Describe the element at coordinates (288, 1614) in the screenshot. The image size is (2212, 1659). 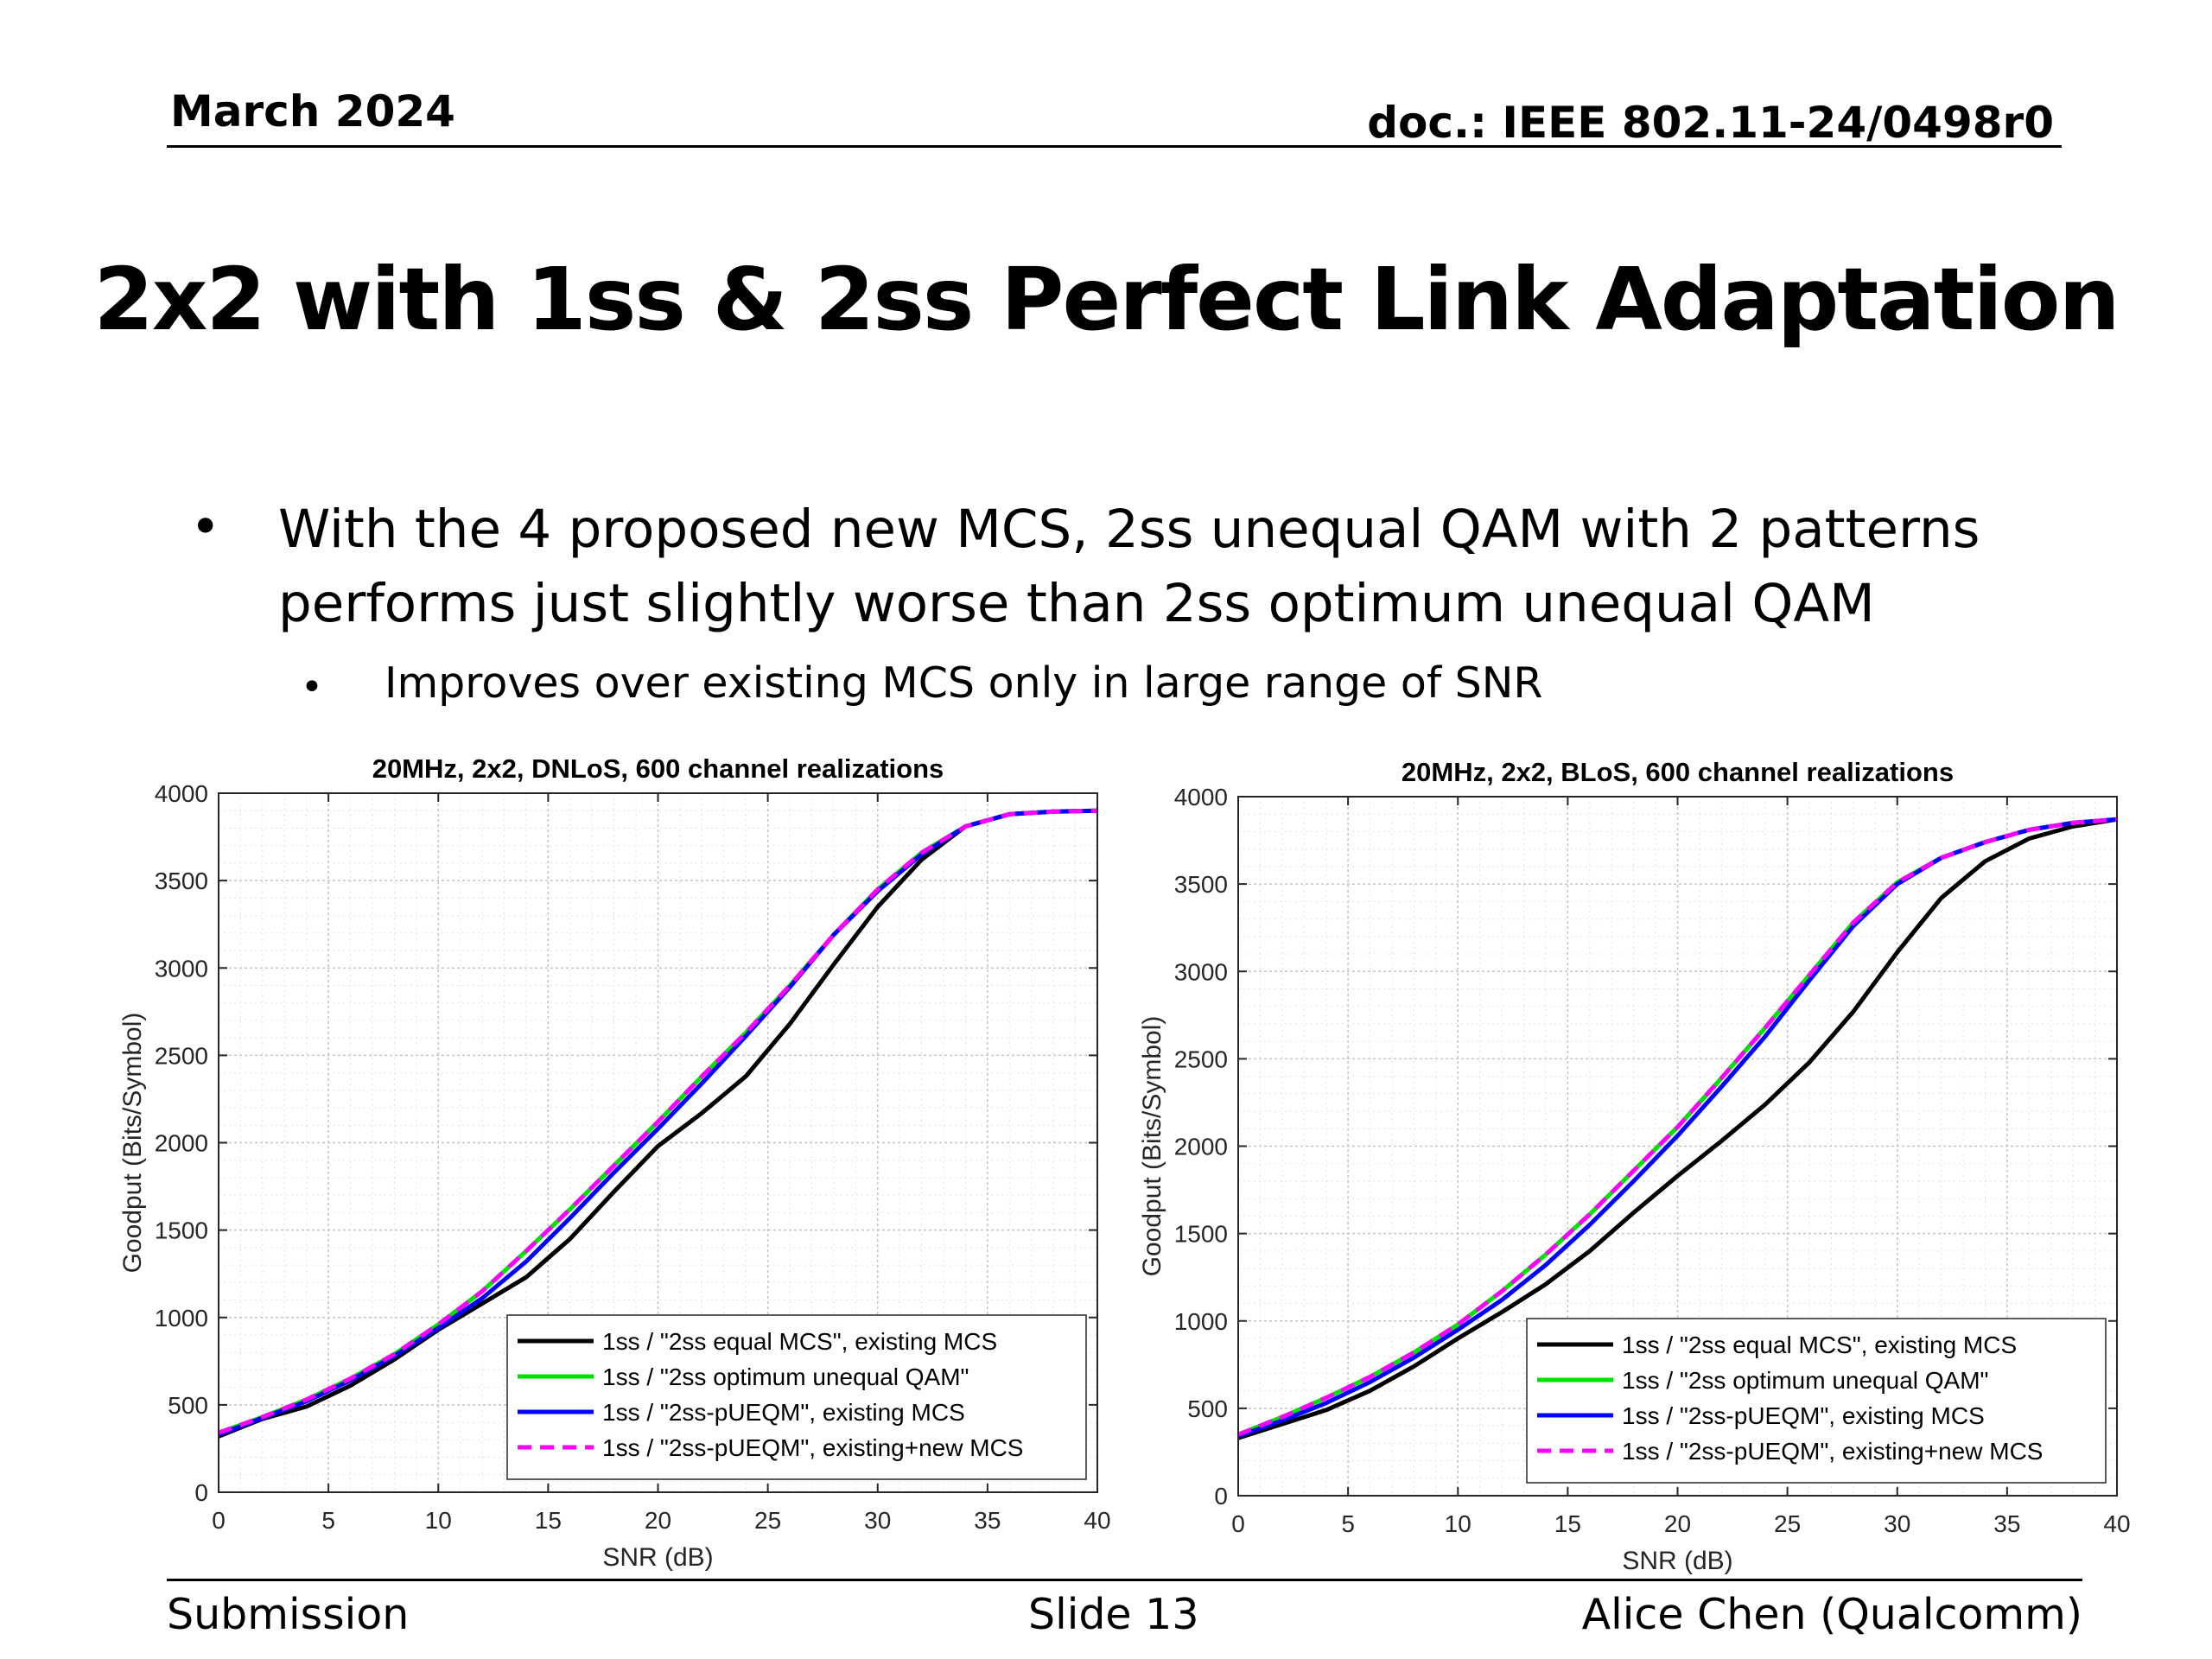
I see `footer-submission: Submission` at that location.